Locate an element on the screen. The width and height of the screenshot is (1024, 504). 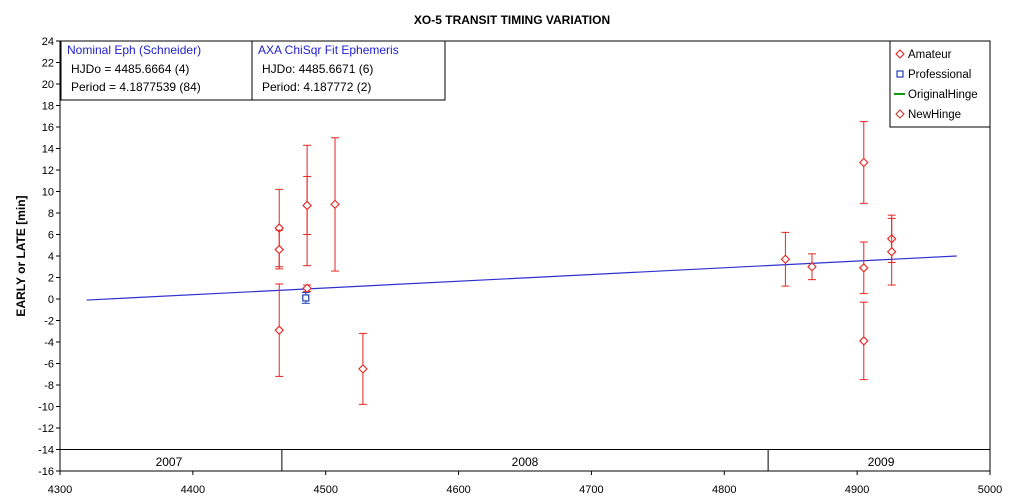
y-tick-label: -6 is located at coordinates (49, 365).